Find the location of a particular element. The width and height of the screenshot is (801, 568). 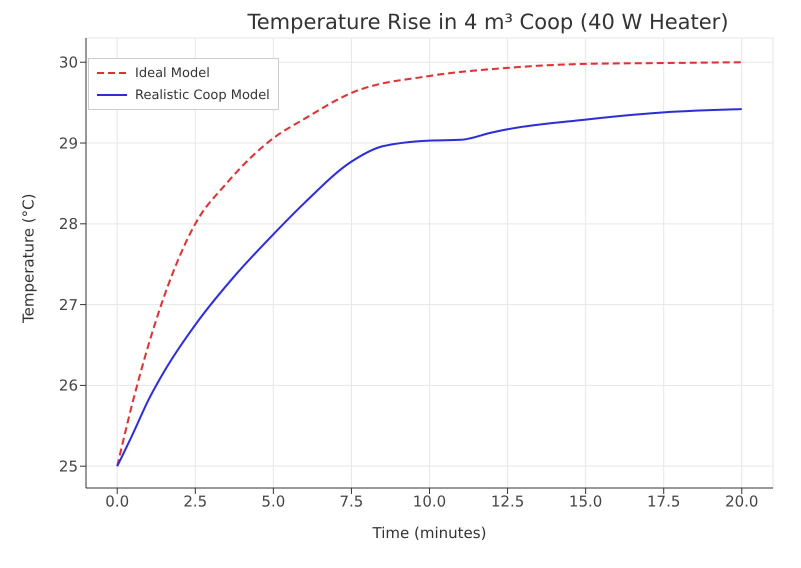

y-tick-label: 25 is located at coordinates (68, 467).